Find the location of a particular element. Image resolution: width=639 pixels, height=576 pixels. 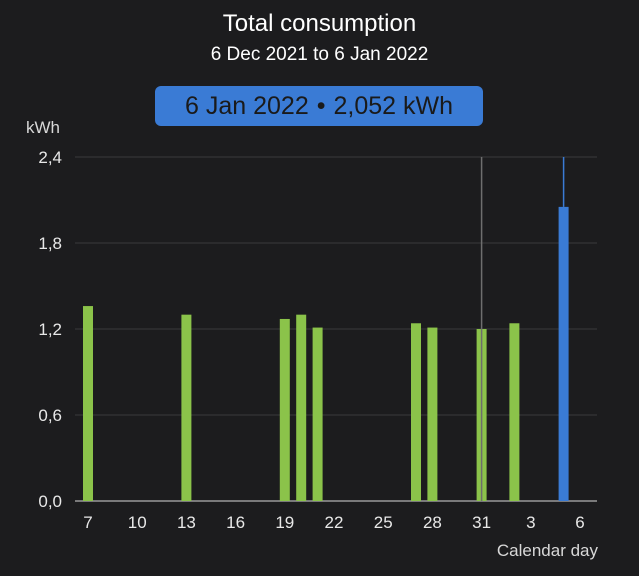

x-tick-label: 22 is located at coordinates (334, 522).